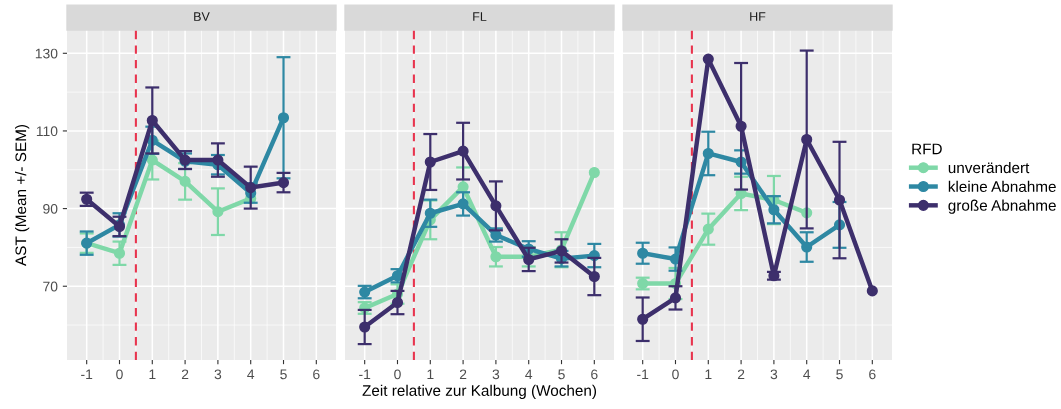 This screenshot has height=409, width=1061. I want to click on chart-title: FL, so click(480, 16).